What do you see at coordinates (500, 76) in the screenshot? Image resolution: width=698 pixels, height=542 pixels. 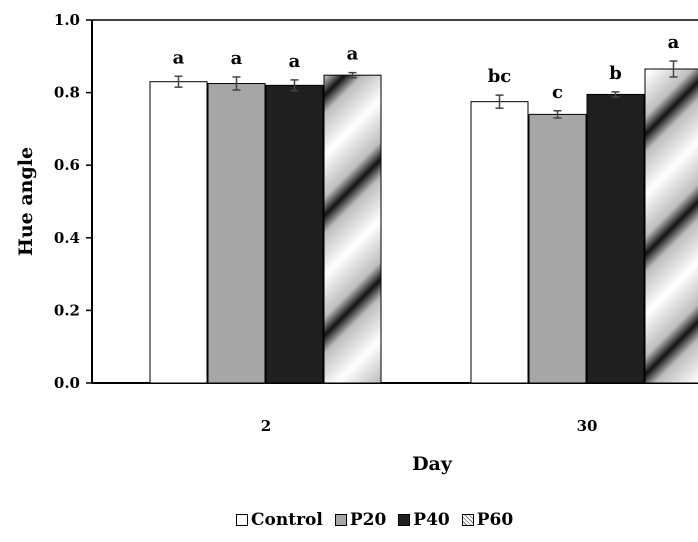 I see `significance-letter: bc` at bounding box center [500, 76].